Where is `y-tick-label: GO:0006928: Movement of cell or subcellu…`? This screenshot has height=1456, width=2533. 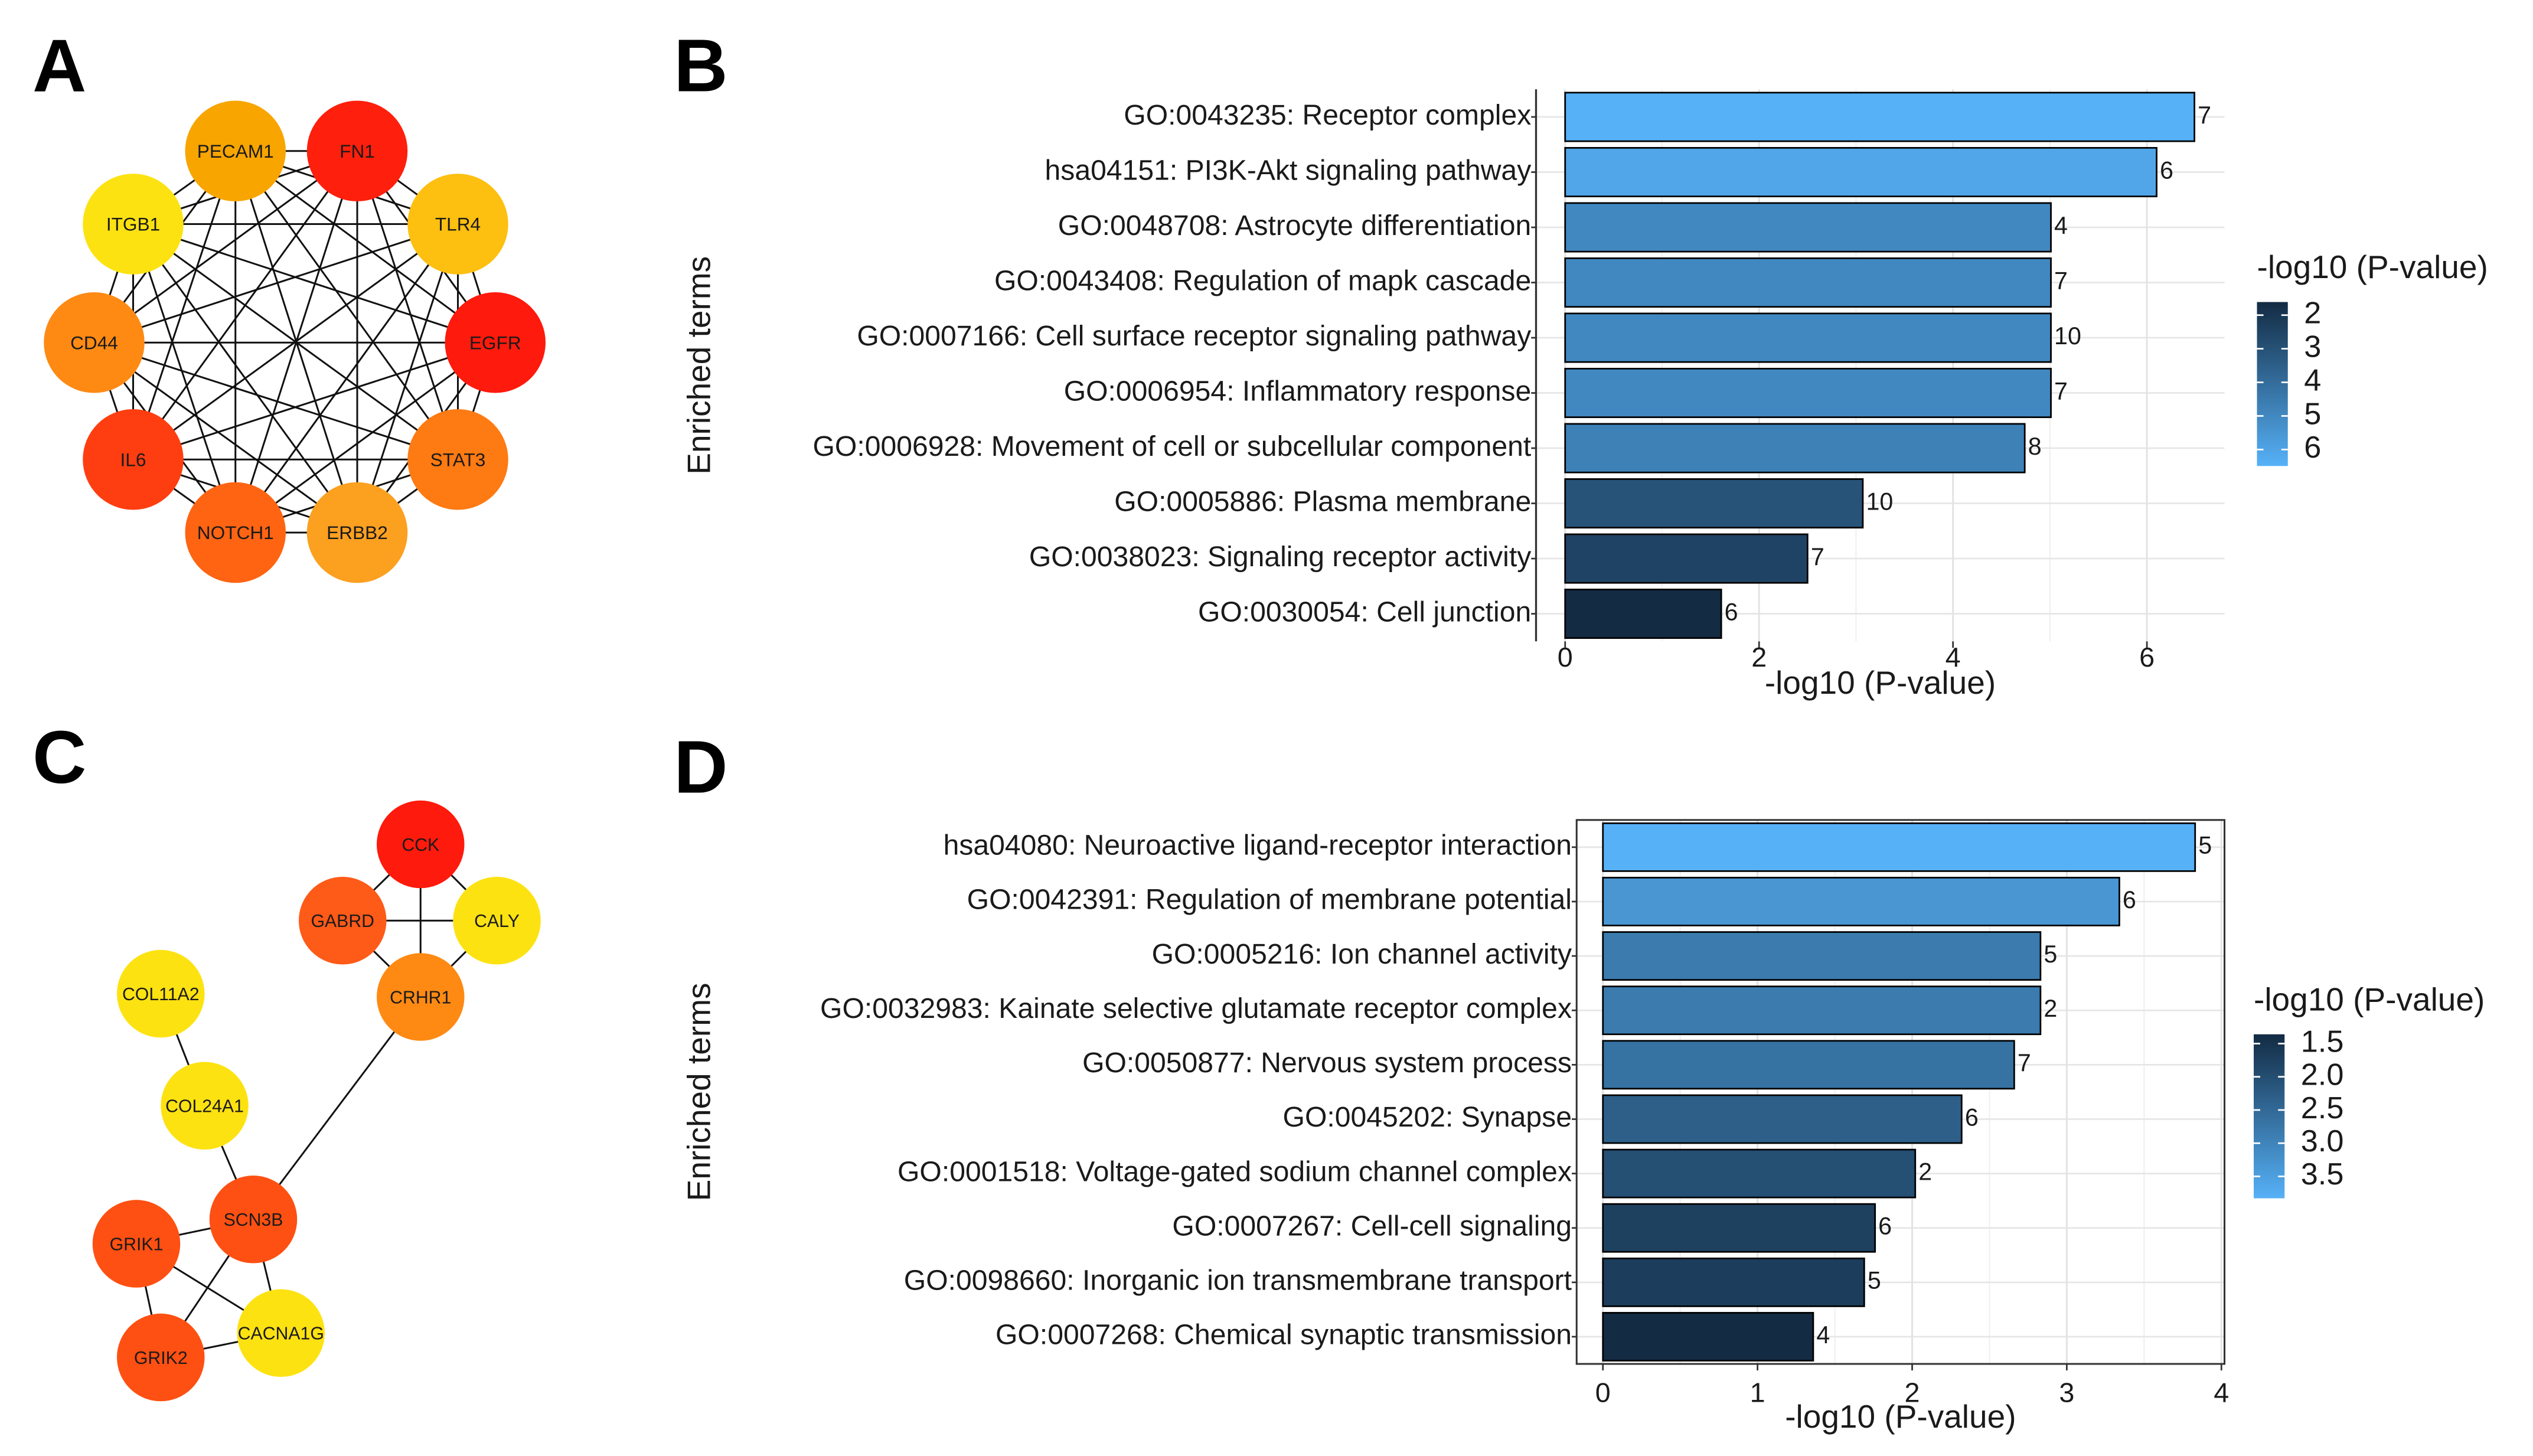 y-tick-label: GO:0006928: Movement of cell or subcellu… is located at coordinates (1171, 446).